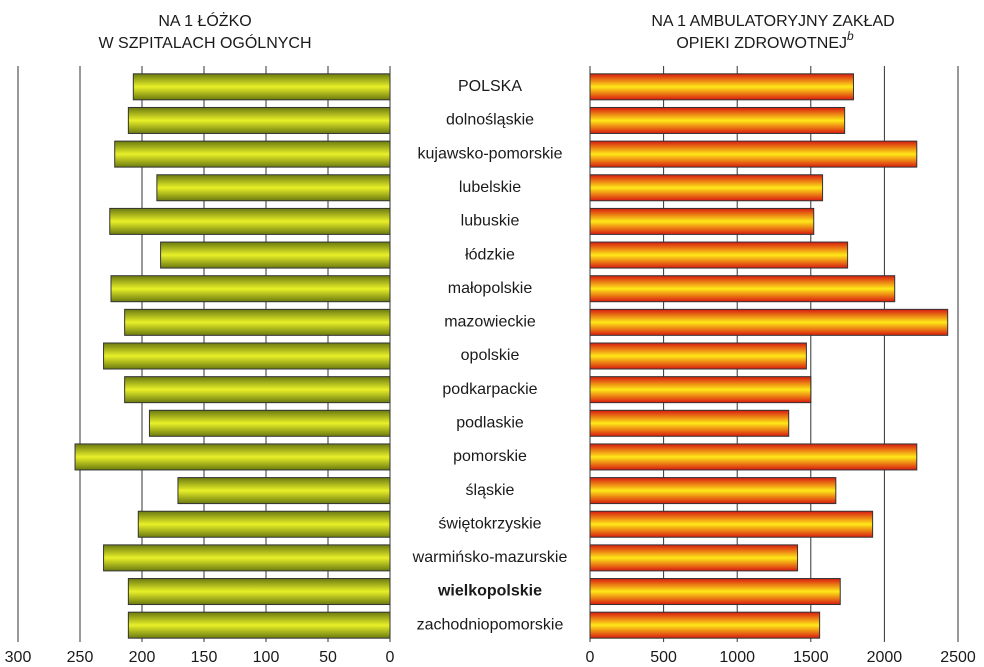  I want to click on category-label: małopolskie, so click(490, 288).